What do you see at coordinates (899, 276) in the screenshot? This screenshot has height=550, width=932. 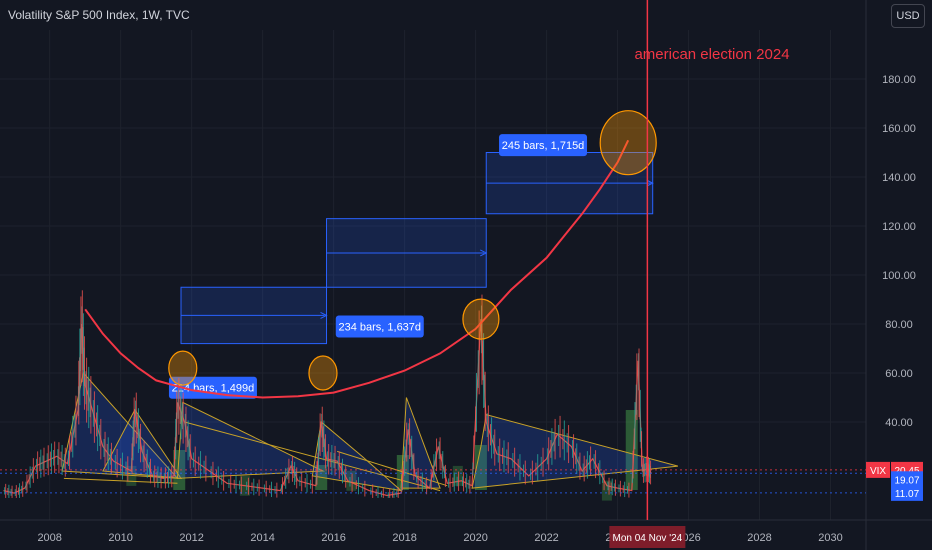 I see `y-tick-label: 100.00` at bounding box center [899, 276].